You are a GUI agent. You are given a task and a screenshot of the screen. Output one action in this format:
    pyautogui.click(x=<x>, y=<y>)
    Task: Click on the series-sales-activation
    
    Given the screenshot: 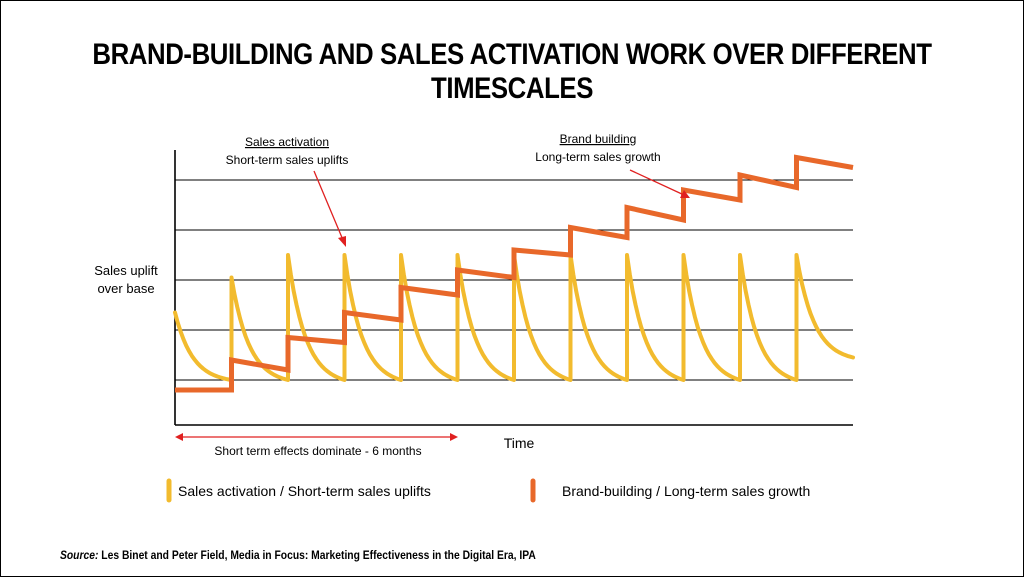 What is the action you would take?
    pyautogui.click(x=514, y=317)
    